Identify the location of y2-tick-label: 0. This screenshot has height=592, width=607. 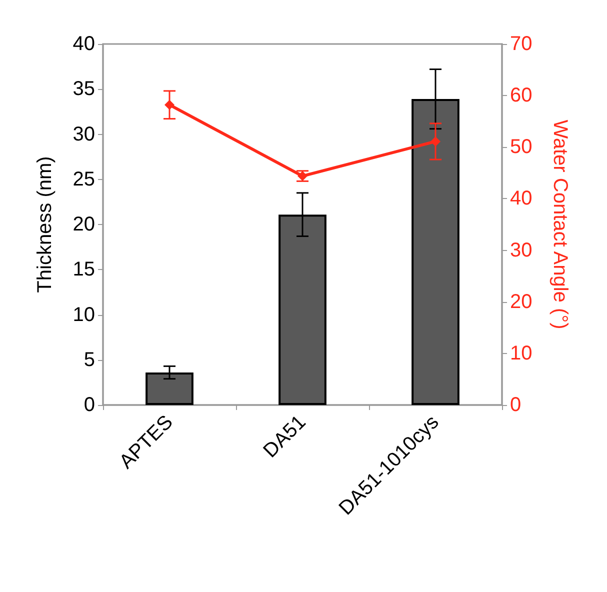
(516, 405).